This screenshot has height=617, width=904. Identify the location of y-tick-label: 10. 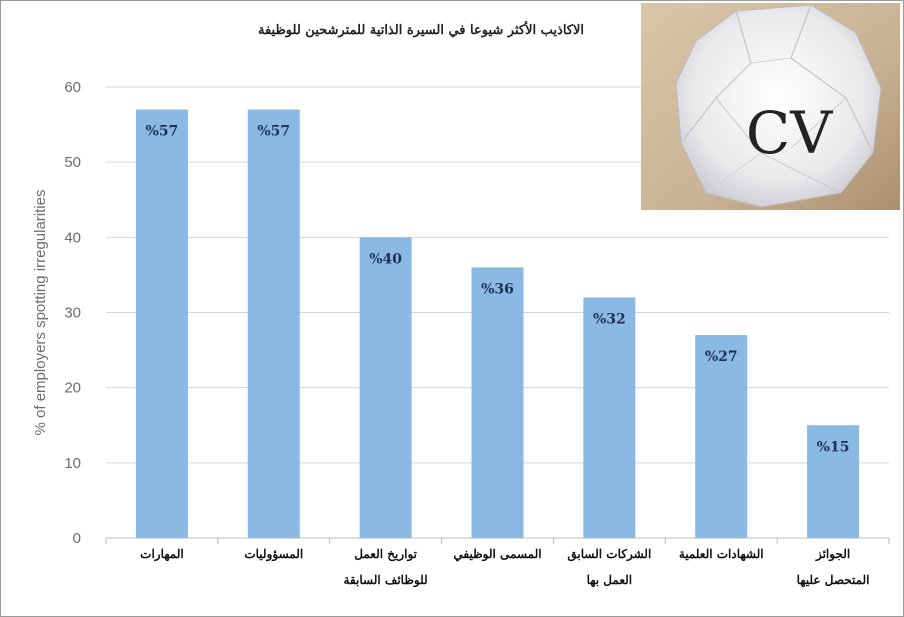
(72, 463).